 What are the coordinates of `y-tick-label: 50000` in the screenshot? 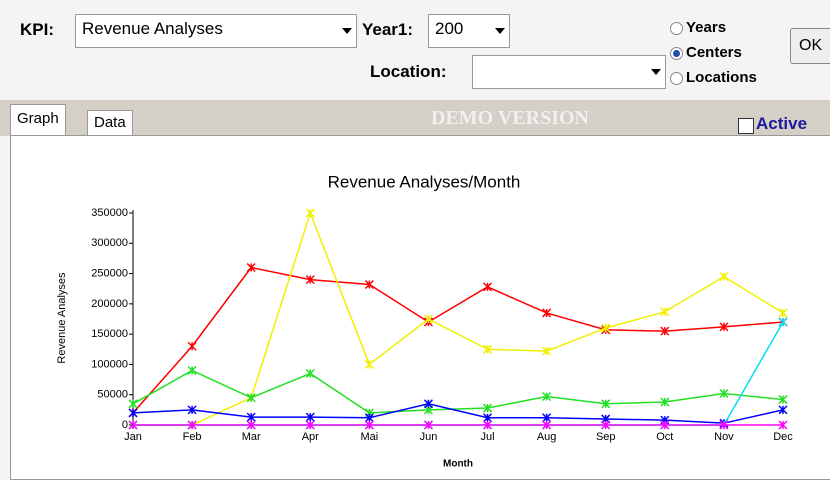 It's located at (112, 395).